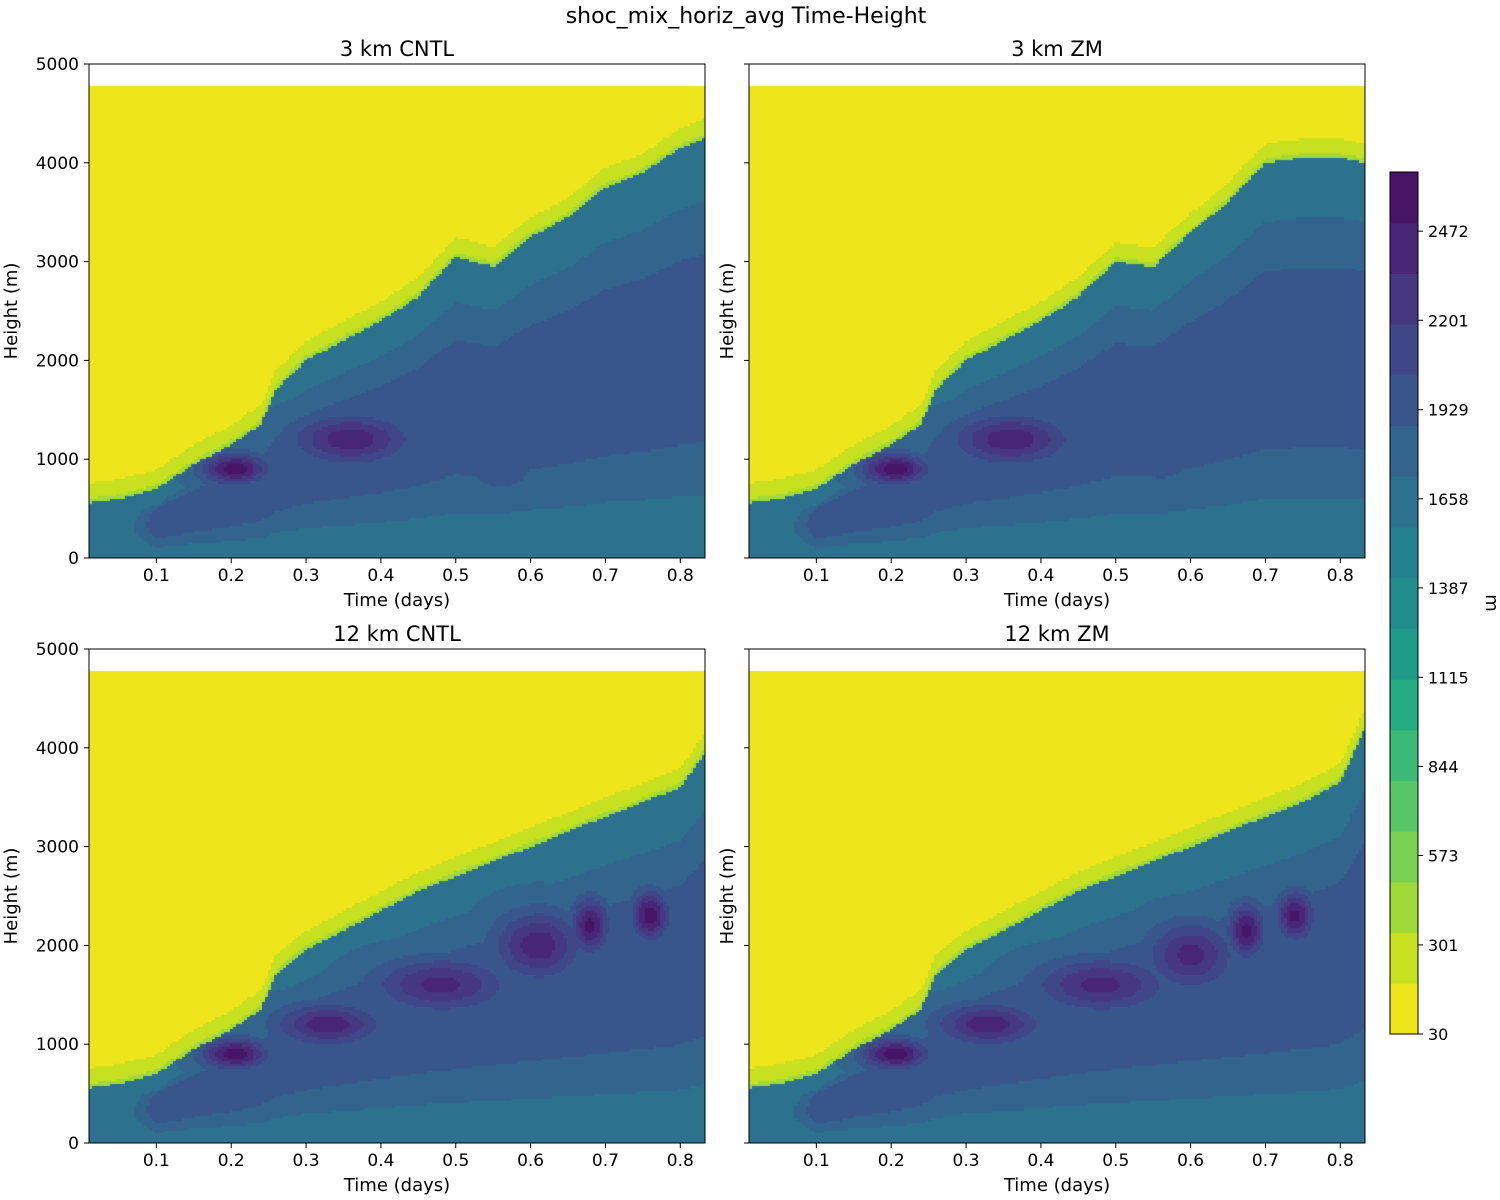 Image resolution: width=1500 pixels, height=1200 pixels. I want to click on colorbar-tick-label: 844, so click(1443, 766).